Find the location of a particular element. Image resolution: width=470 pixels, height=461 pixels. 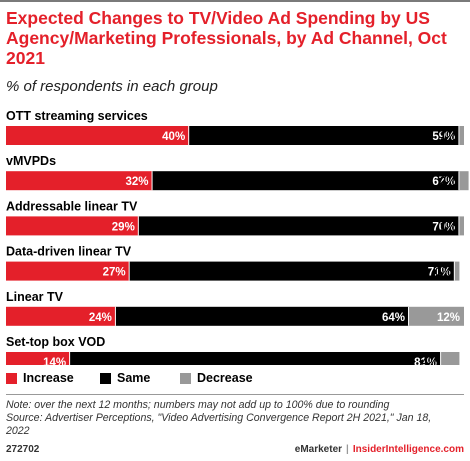

bar-same-ott-streaming-services is located at coordinates (324, 135).